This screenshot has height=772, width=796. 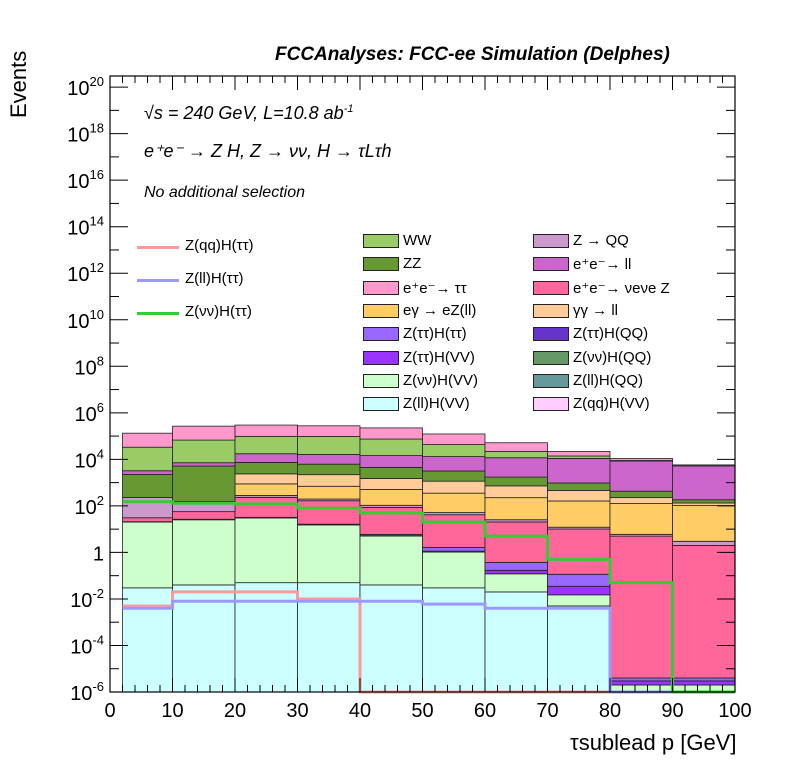 I want to click on legend-label: Z → QQ, so click(x=601, y=240).